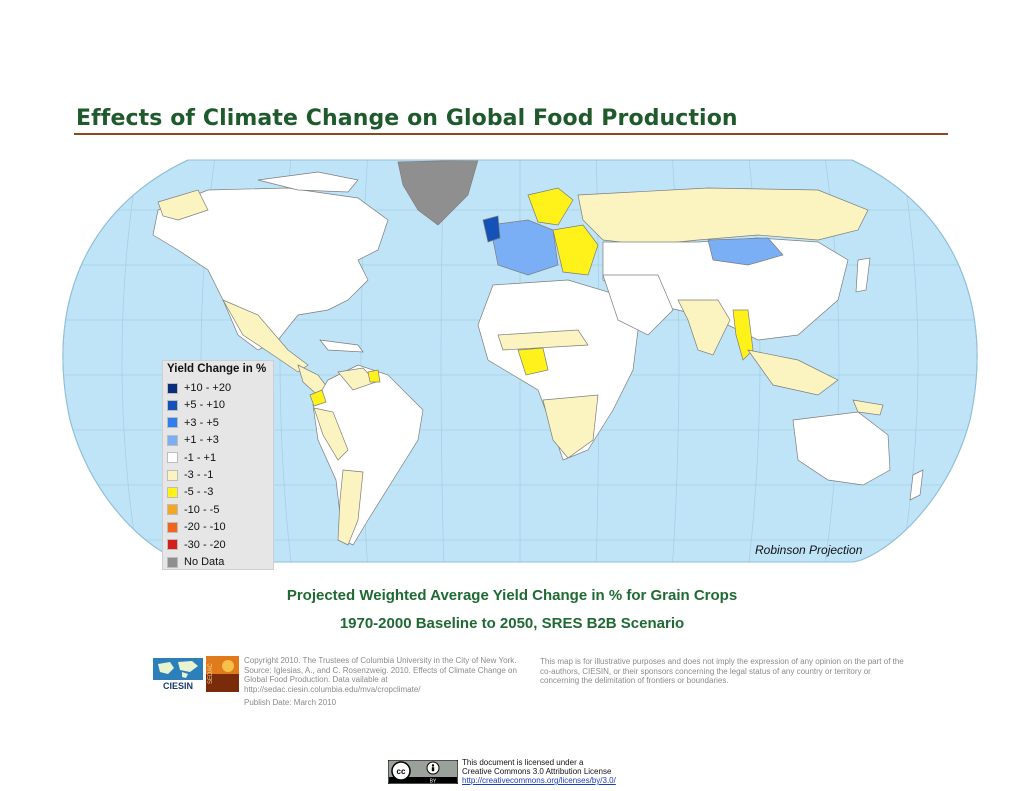  Describe the element at coordinates (863, 275) in the screenshot. I see `land-japan` at that location.